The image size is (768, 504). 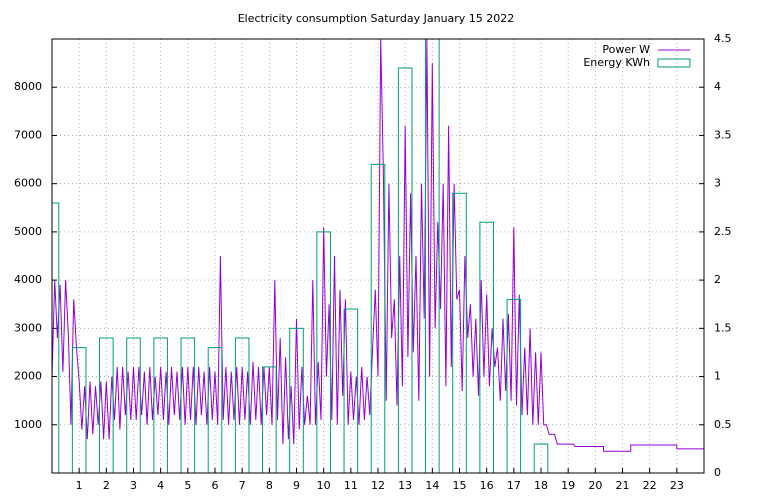 What do you see at coordinates (616, 62) in the screenshot?
I see `legend-label: Energy KWh` at bounding box center [616, 62].